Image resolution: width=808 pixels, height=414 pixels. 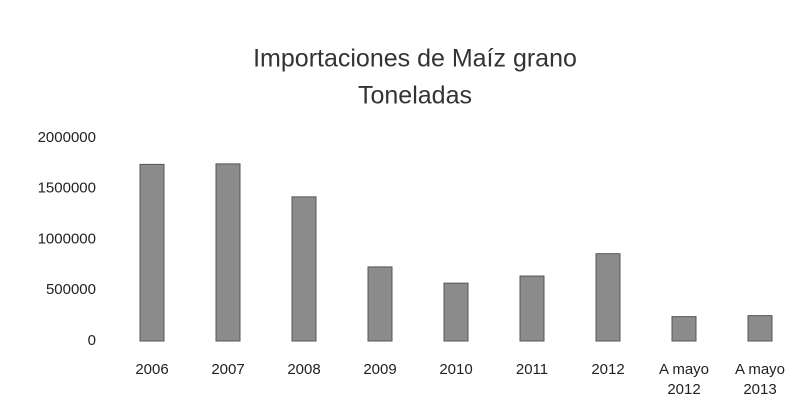 What do you see at coordinates (92, 340) in the screenshot?
I see `y-tick-label: 0` at bounding box center [92, 340].